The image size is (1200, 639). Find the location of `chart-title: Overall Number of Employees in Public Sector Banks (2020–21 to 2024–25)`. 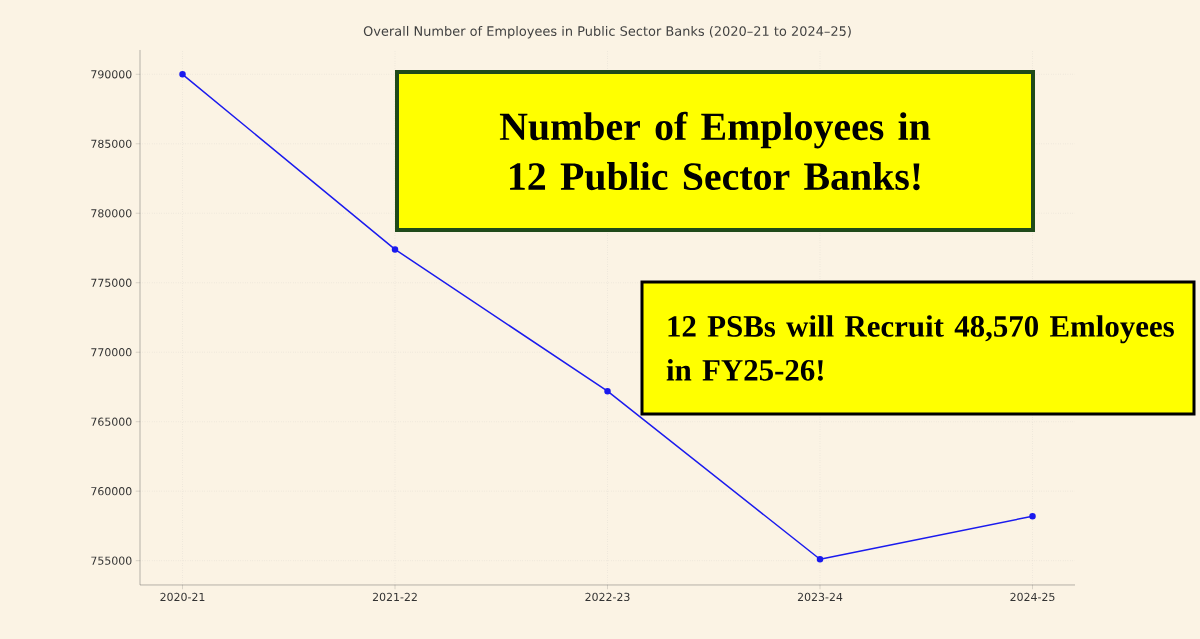

chart-title: Overall Number of Employees in Public Sector Banks (2020–21 to 2024–25) is located at coordinates (607, 32).